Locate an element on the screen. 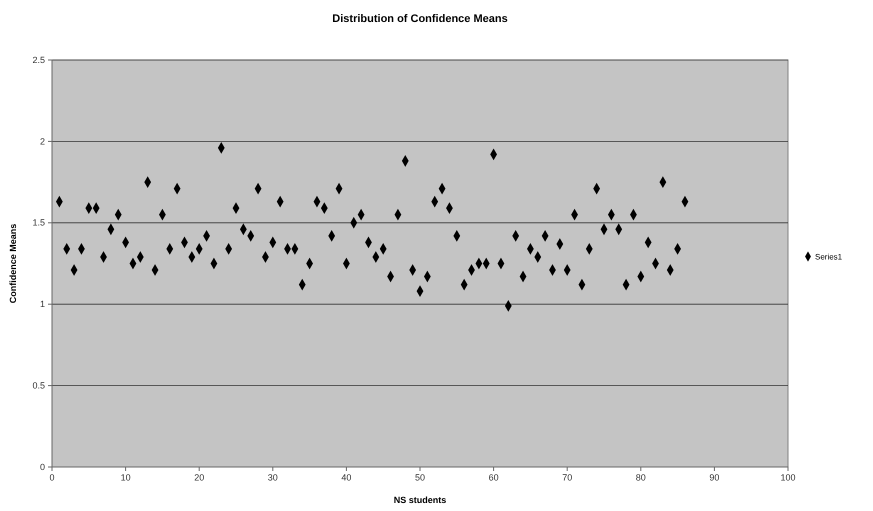 The width and height of the screenshot is (873, 511). y-tick-label: 0 is located at coordinates (42, 467).